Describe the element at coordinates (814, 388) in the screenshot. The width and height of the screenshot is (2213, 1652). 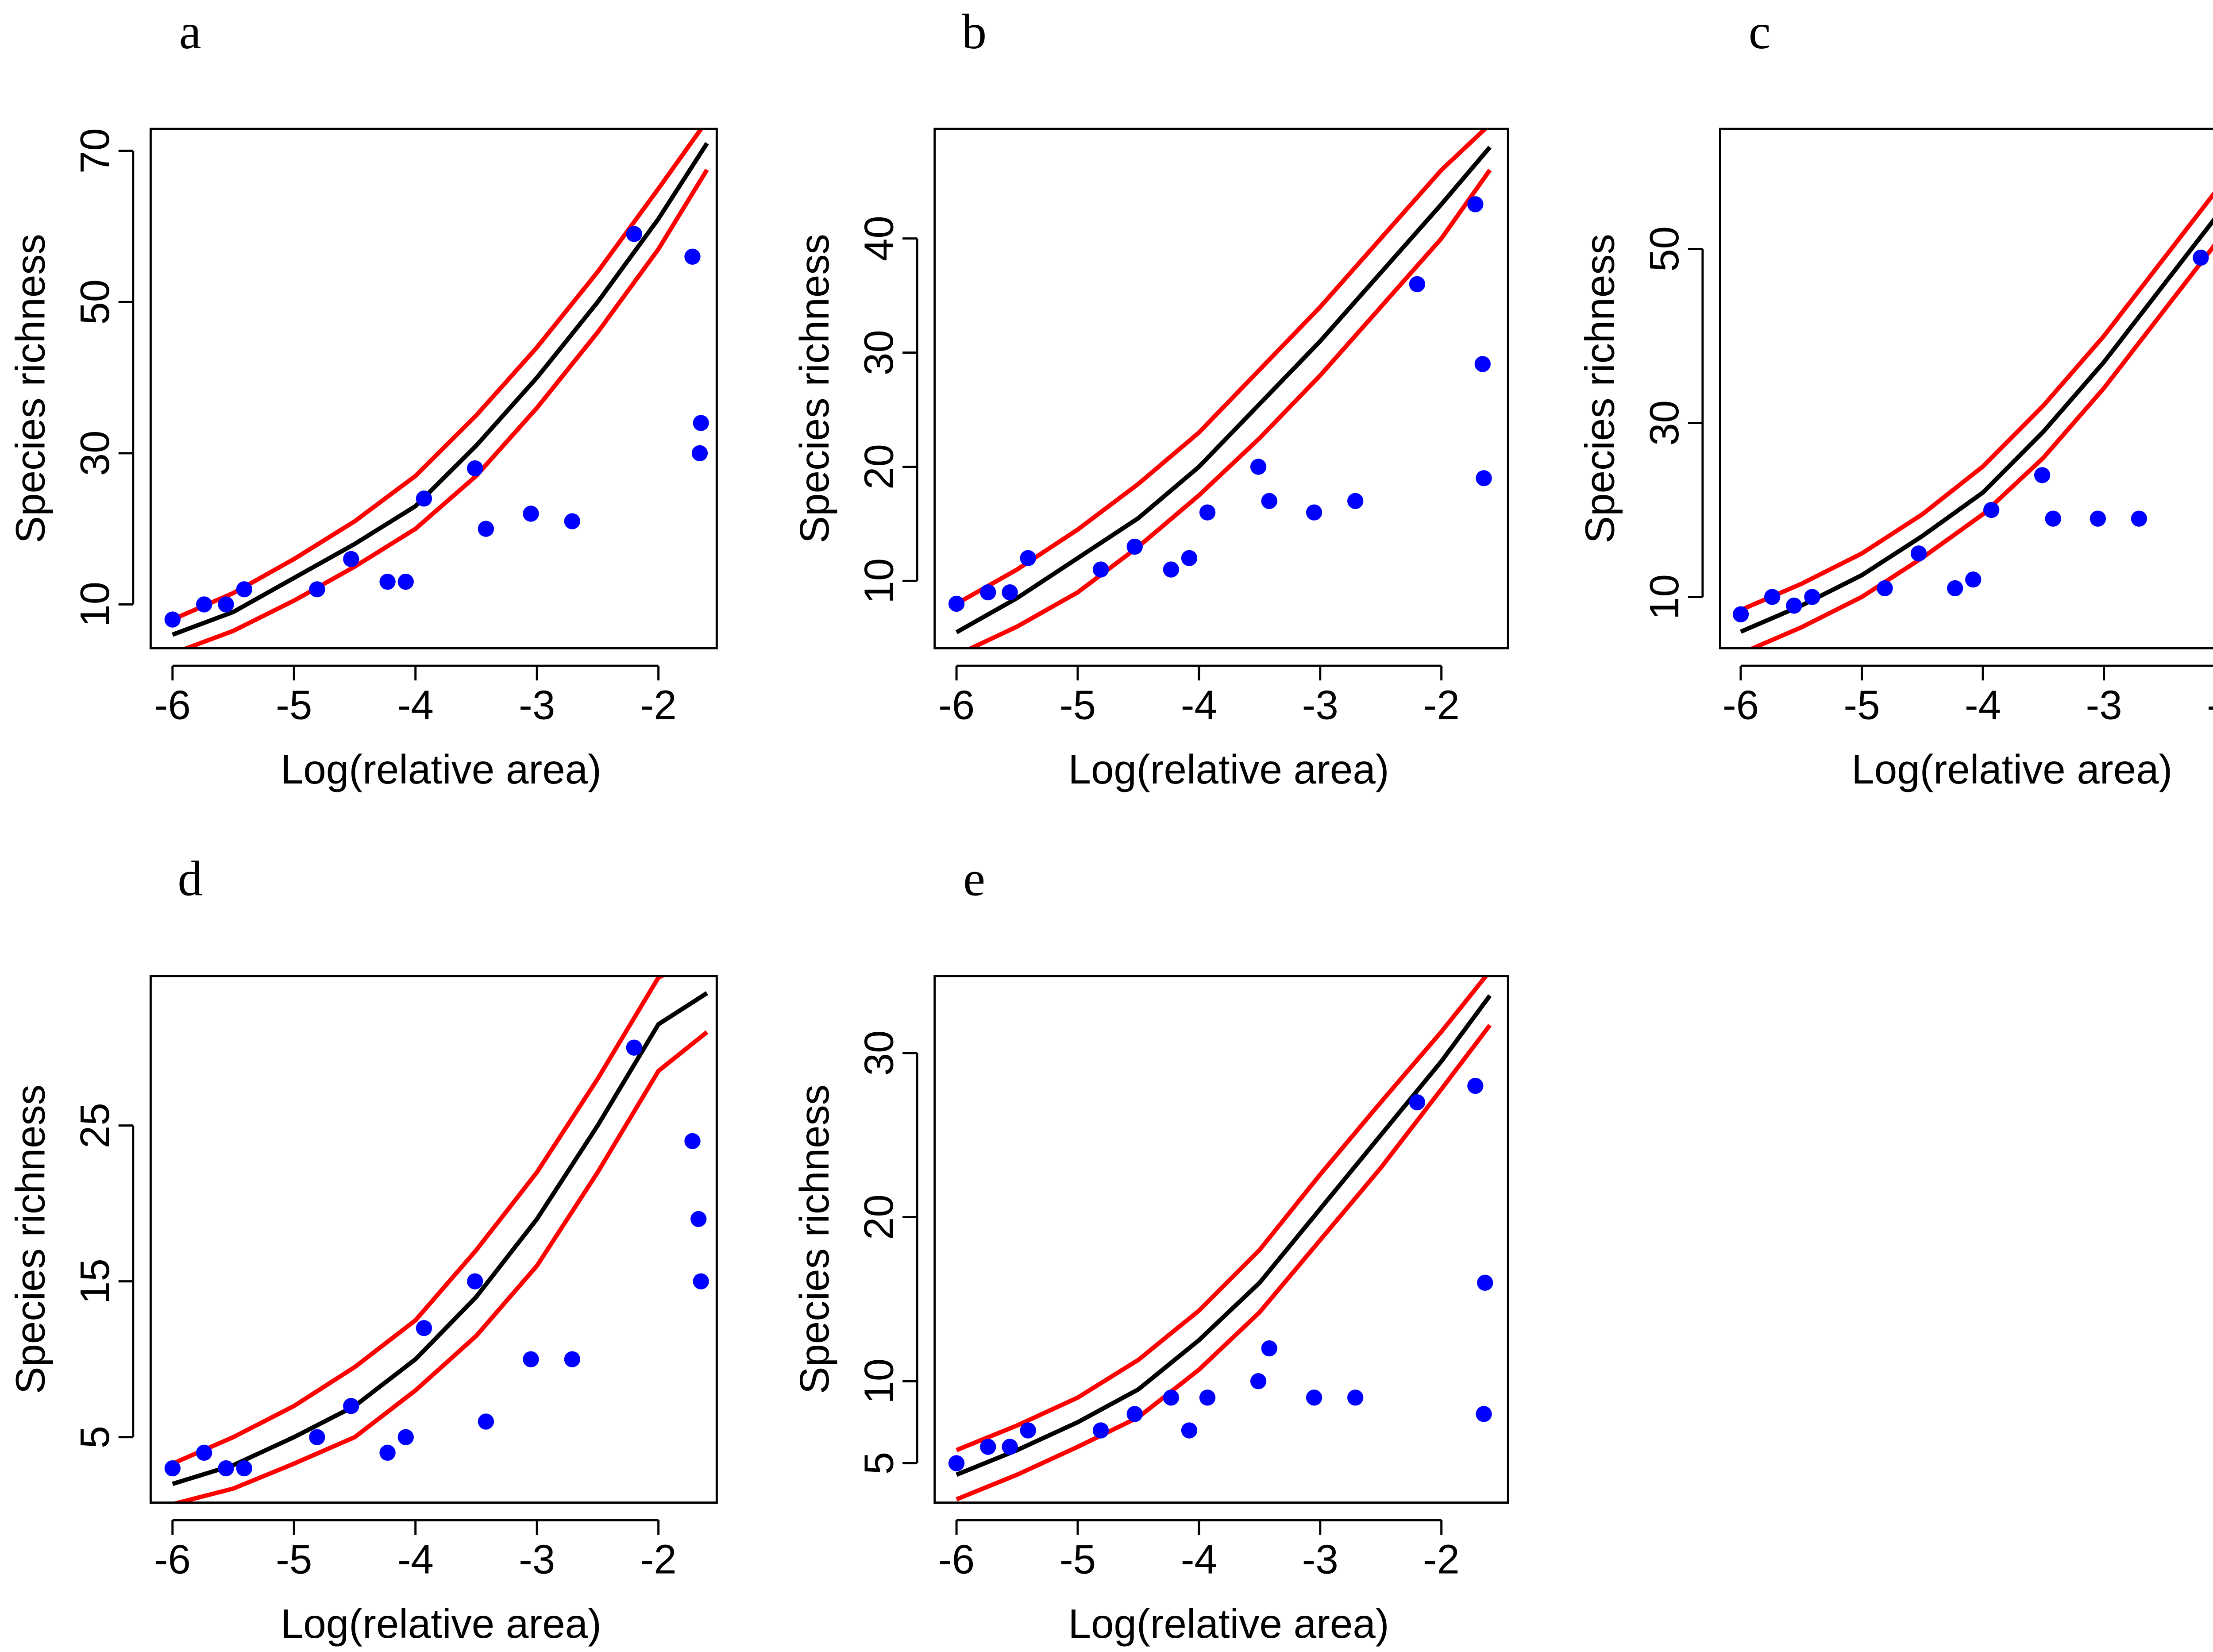
I see `y-axis-label: Species richness` at that location.